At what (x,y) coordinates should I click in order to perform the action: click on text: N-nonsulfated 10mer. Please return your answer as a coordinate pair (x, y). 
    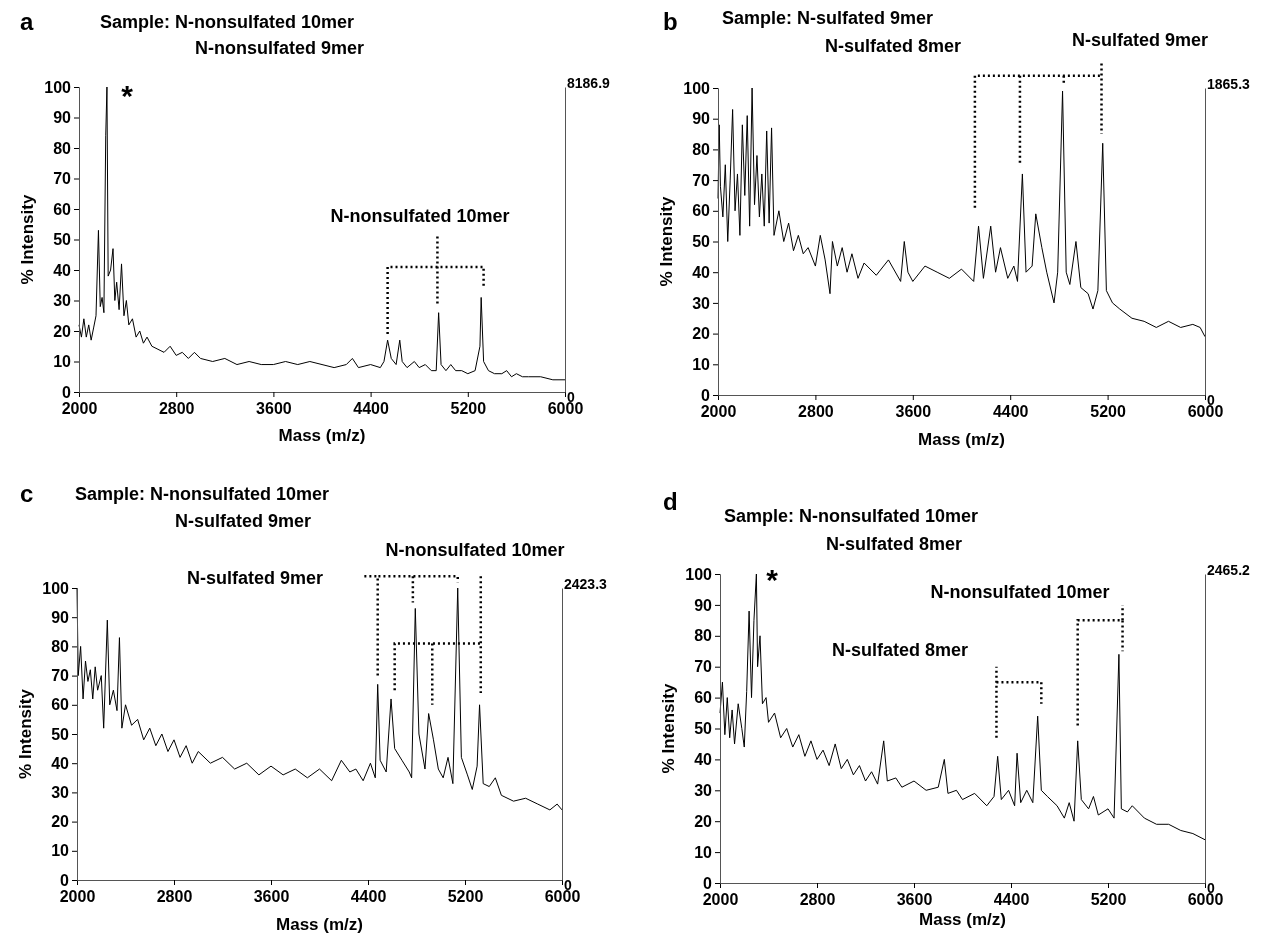
    Looking at the image, I should click on (475, 550).